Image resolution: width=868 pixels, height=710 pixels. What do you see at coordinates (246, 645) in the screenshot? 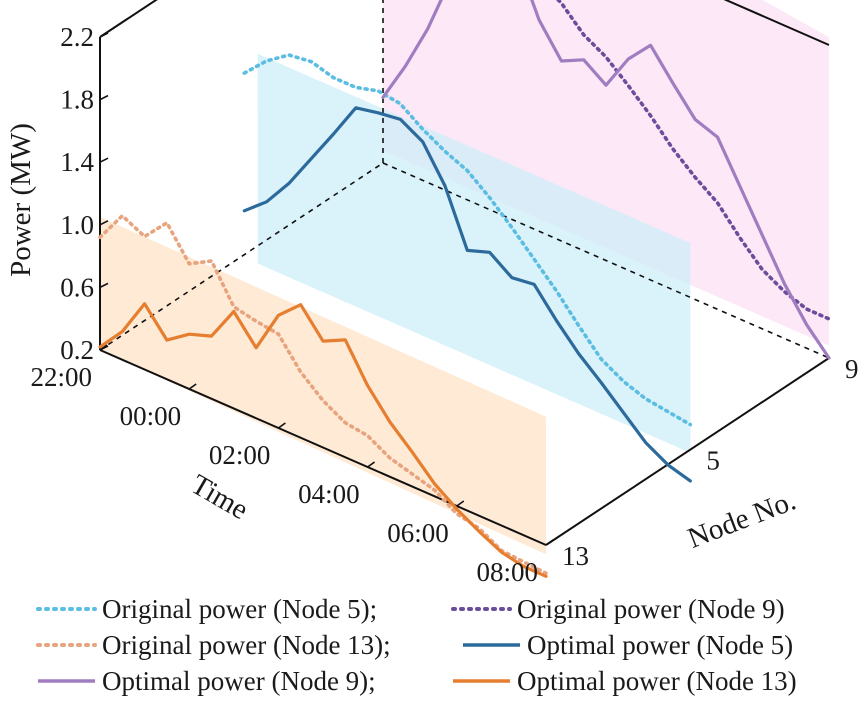
I see `legend-label: Original power (Node 13);` at bounding box center [246, 645].